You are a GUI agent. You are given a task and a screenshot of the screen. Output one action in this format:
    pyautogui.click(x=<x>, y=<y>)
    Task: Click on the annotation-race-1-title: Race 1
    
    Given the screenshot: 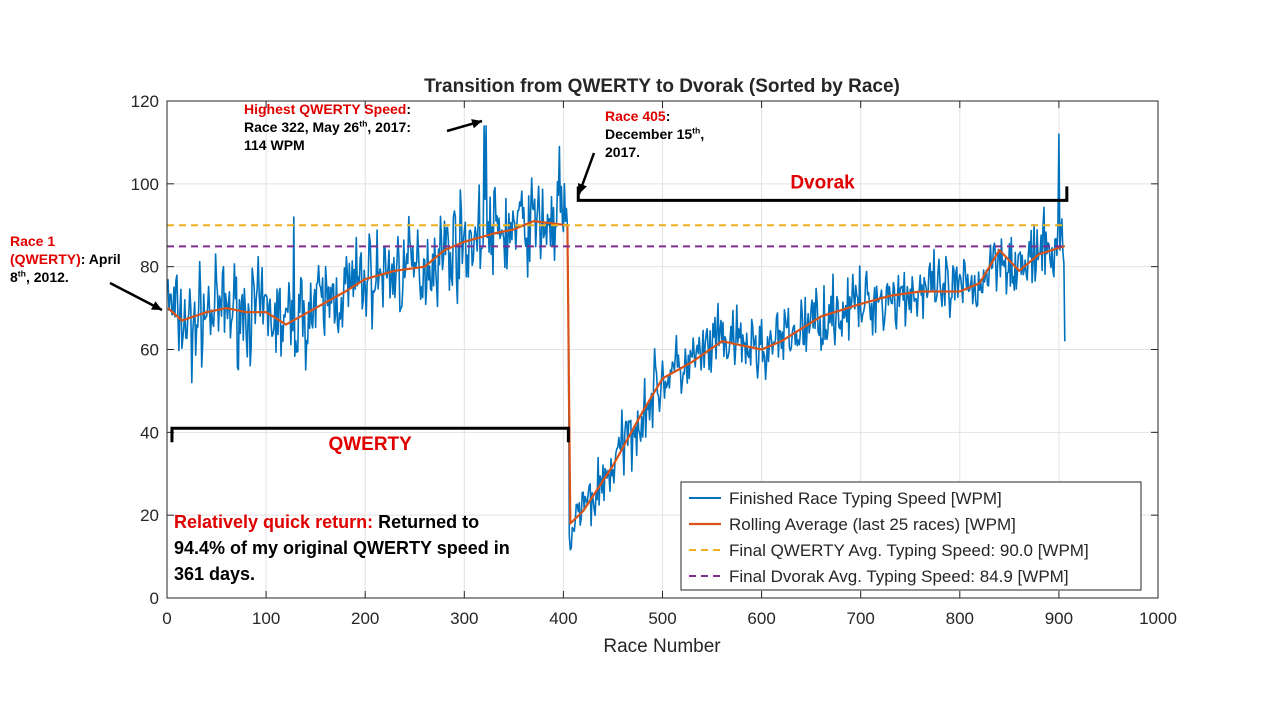 What is the action you would take?
    pyautogui.click(x=33, y=241)
    